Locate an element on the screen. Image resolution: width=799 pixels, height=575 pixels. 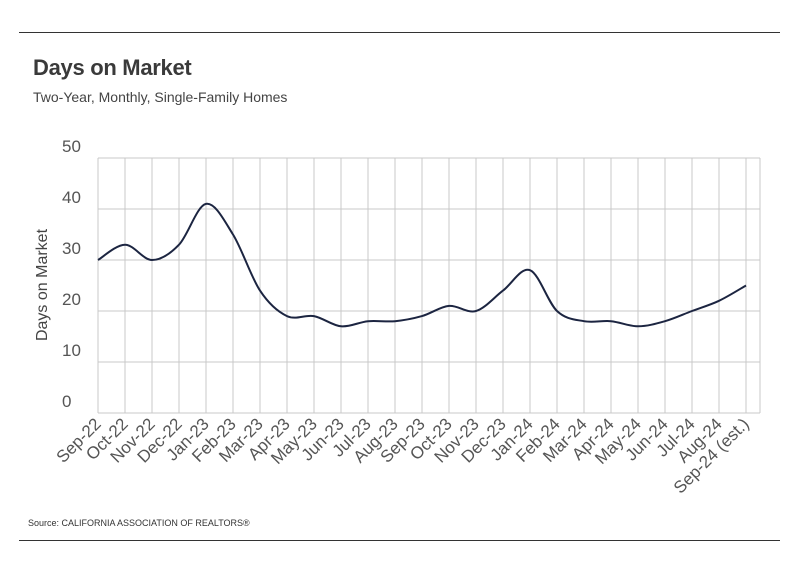
y-tick-label: 0 is located at coordinates (66, 401).